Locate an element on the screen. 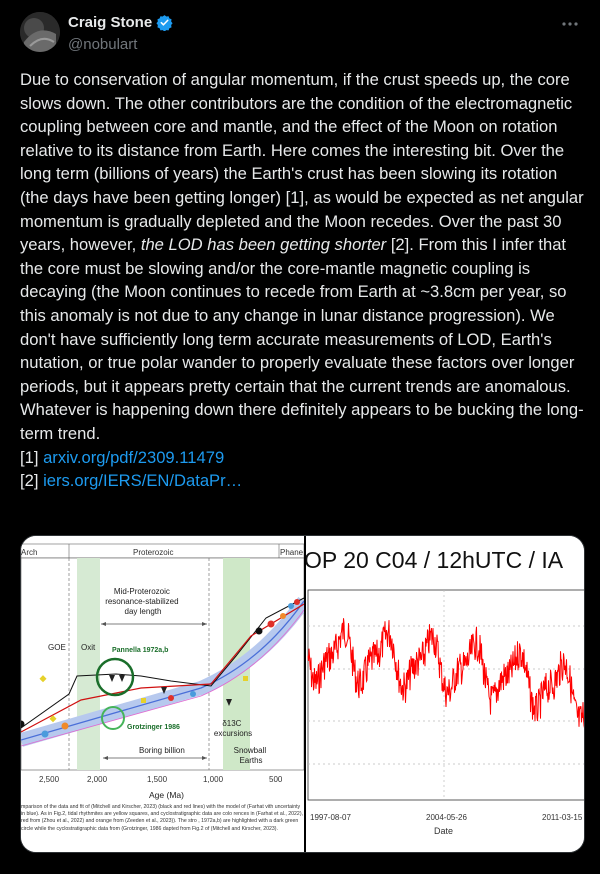 The height and width of the screenshot is (874, 600). x-axis: 2,500 2,000 1,500 1,000 500 Age (Ma) is located at coordinates (161, 787).